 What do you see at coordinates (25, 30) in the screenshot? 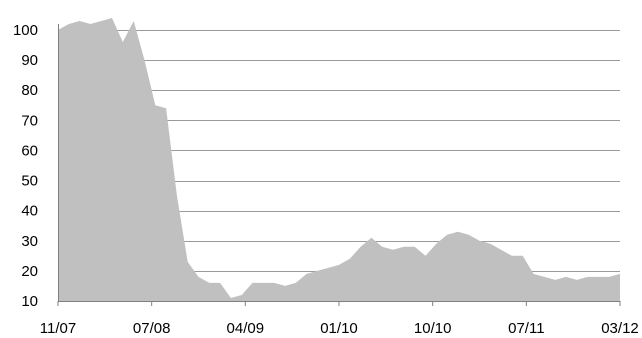
I see `y-tick-label-100: 100` at bounding box center [25, 30].